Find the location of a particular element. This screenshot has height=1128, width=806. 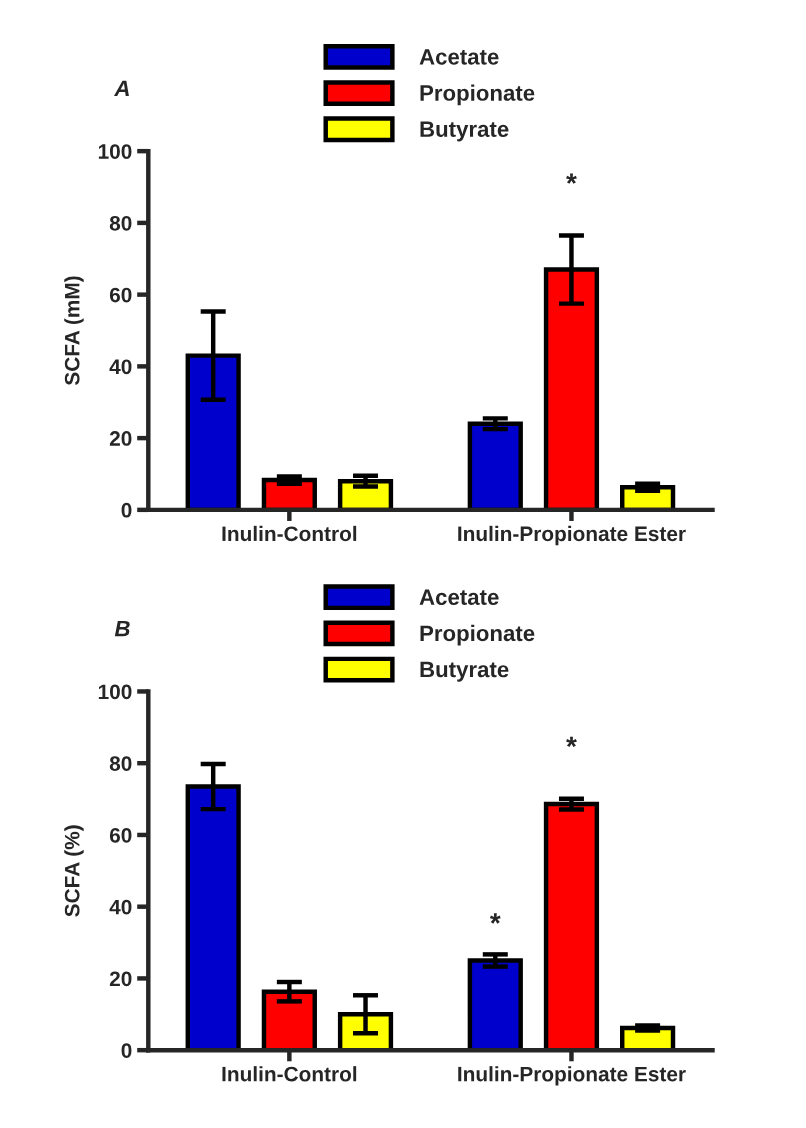

chart-title: B is located at coordinates (122, 628).